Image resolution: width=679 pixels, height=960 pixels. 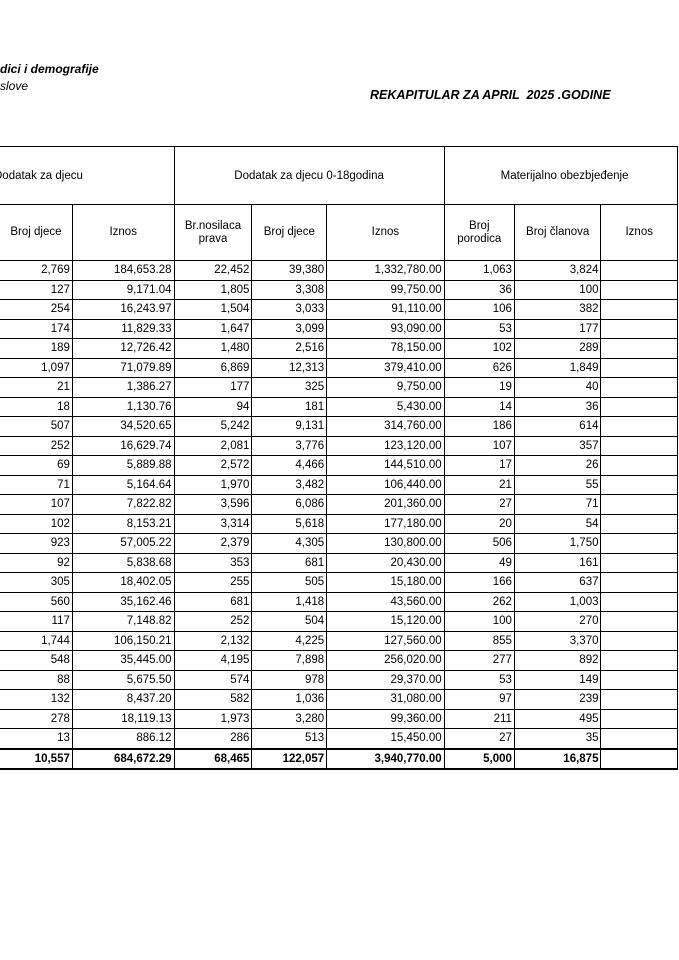 What do you see at coordinates (479, 718) in the screenshot?
I see `cell: 211` at bounding box center [479, 718].